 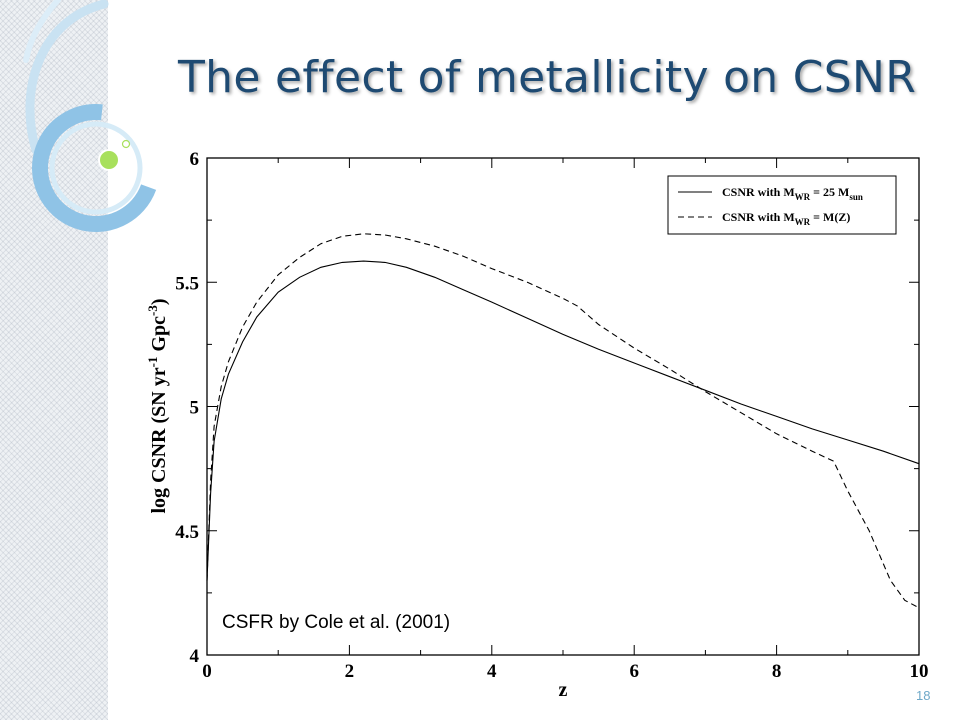 What do you see at coordinates (109, 160) in the screenshot?
I see `deco-green-dot` at bounding box center [109, 160].